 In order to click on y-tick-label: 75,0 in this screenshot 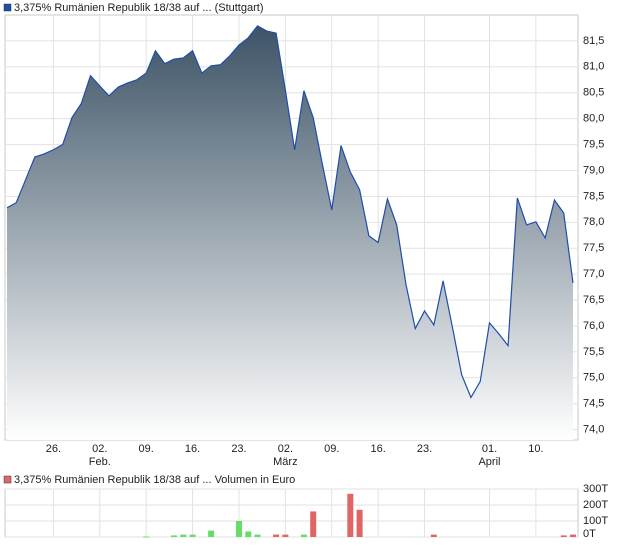, I will do `click(593, 378)`.